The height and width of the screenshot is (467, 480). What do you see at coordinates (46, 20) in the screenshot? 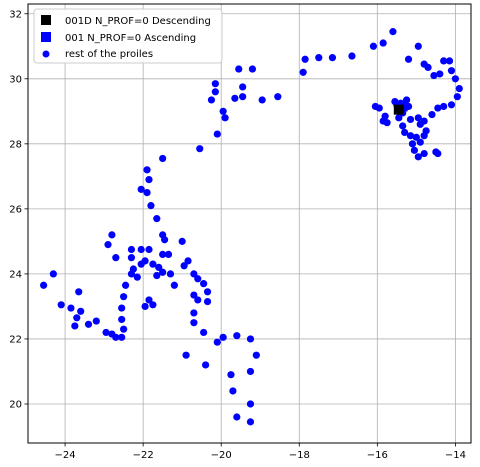
I see `legend-marker-descending` at bounding box center [46, 20].